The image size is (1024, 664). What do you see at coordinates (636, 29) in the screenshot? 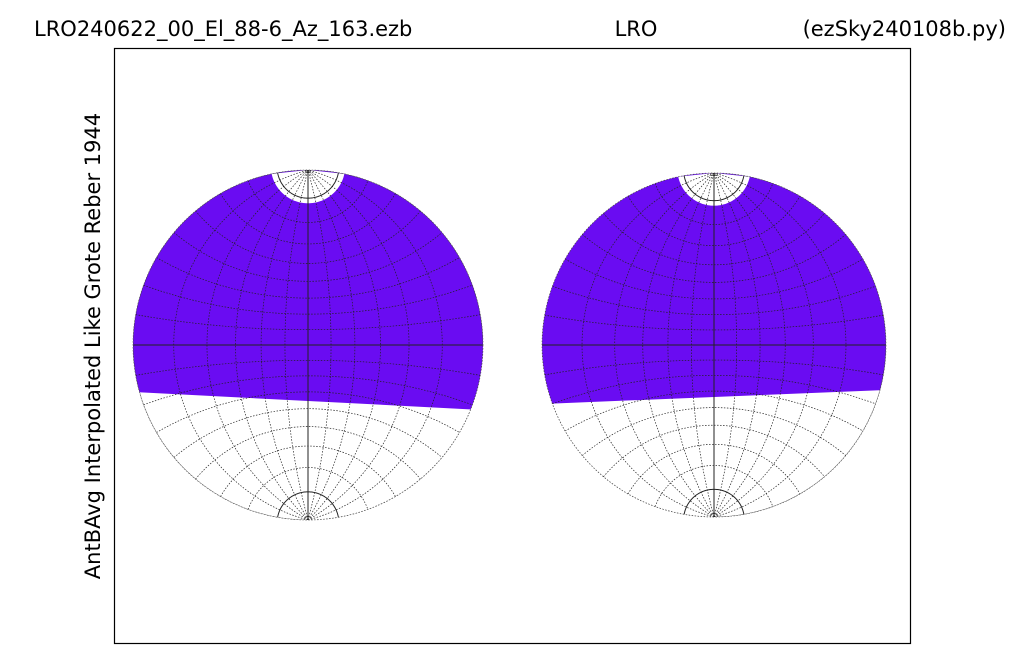
I see `title-center: LRO` at bounding box center [636, 29].